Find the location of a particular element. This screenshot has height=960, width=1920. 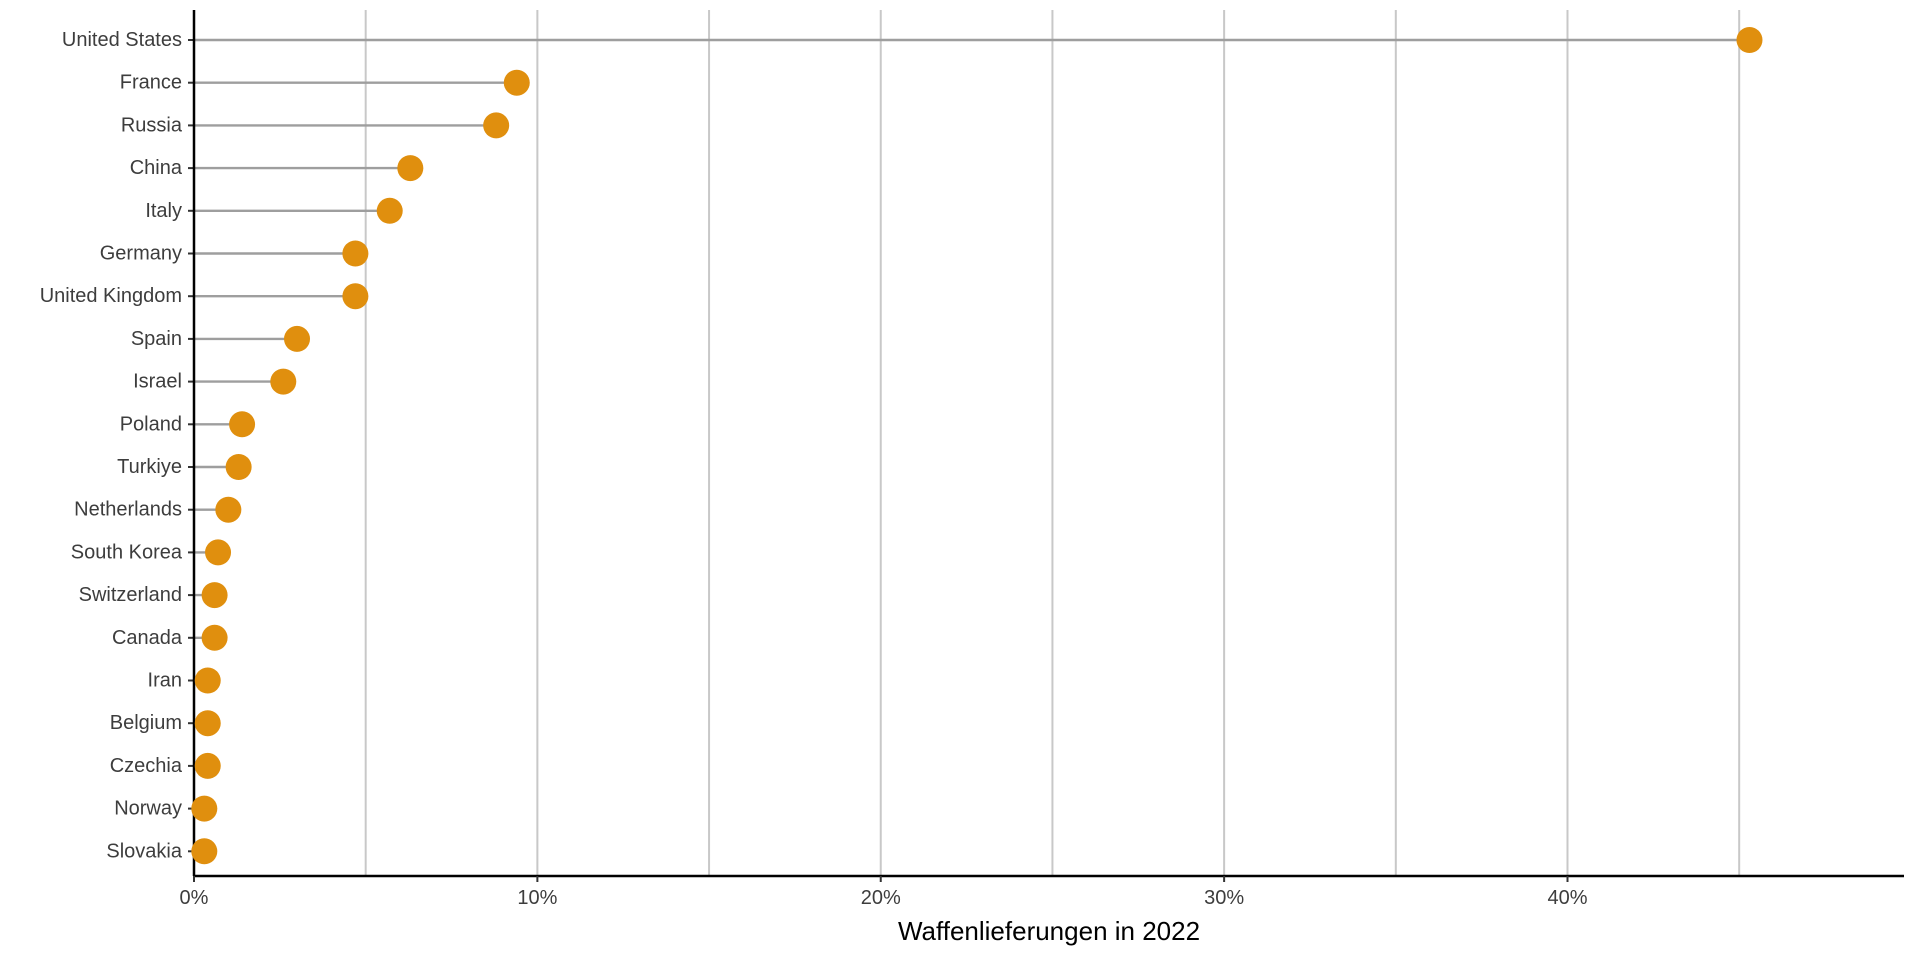

y-tick-label-3: China is located at coordinates (156, 168).